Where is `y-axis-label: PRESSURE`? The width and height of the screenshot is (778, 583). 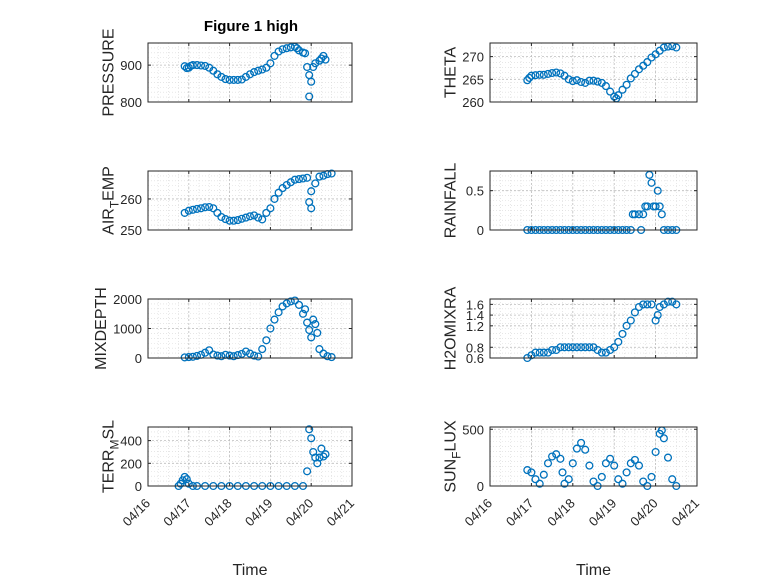 y-axis-label: PRESSURE is located at coordinates (109, 72).